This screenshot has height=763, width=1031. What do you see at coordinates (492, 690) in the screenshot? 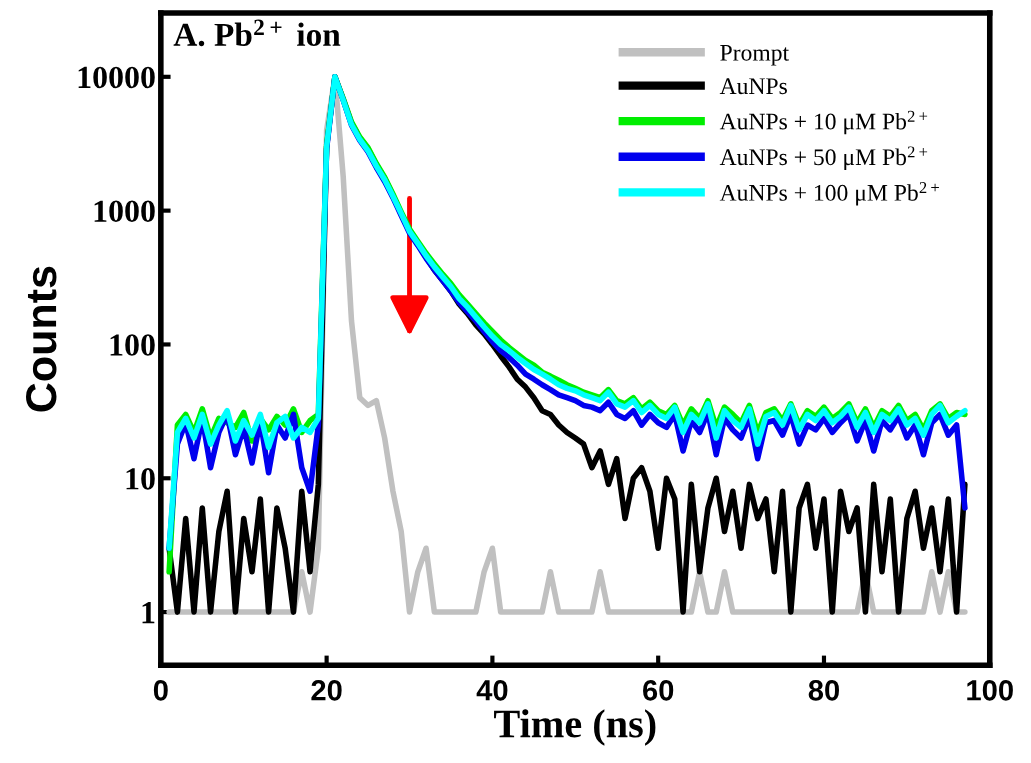
I see `x-tick-label: 40` at bounding box center [492, 690].